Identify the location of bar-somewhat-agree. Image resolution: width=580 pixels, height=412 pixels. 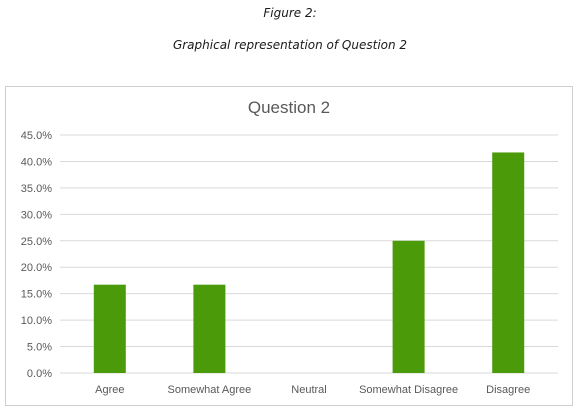
(209, 328).